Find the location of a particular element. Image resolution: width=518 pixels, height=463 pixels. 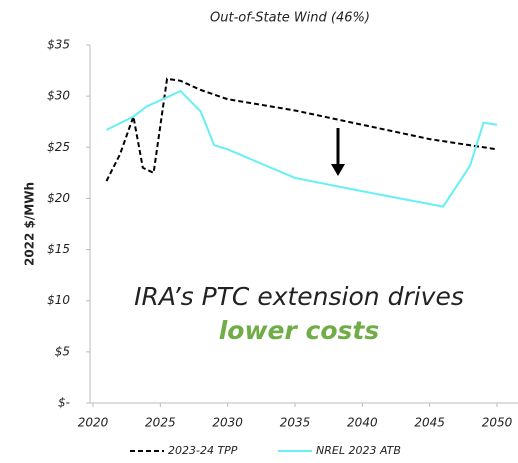

x-tick-label: 2020 is located at coordinates (93, 423).